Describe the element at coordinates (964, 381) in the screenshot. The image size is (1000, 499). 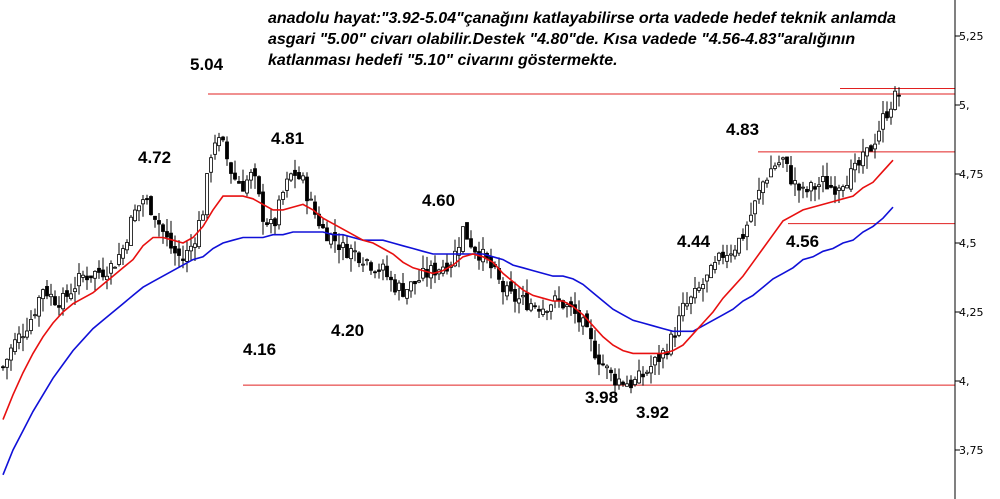
I see `y-tick-label: 4,` at that location.